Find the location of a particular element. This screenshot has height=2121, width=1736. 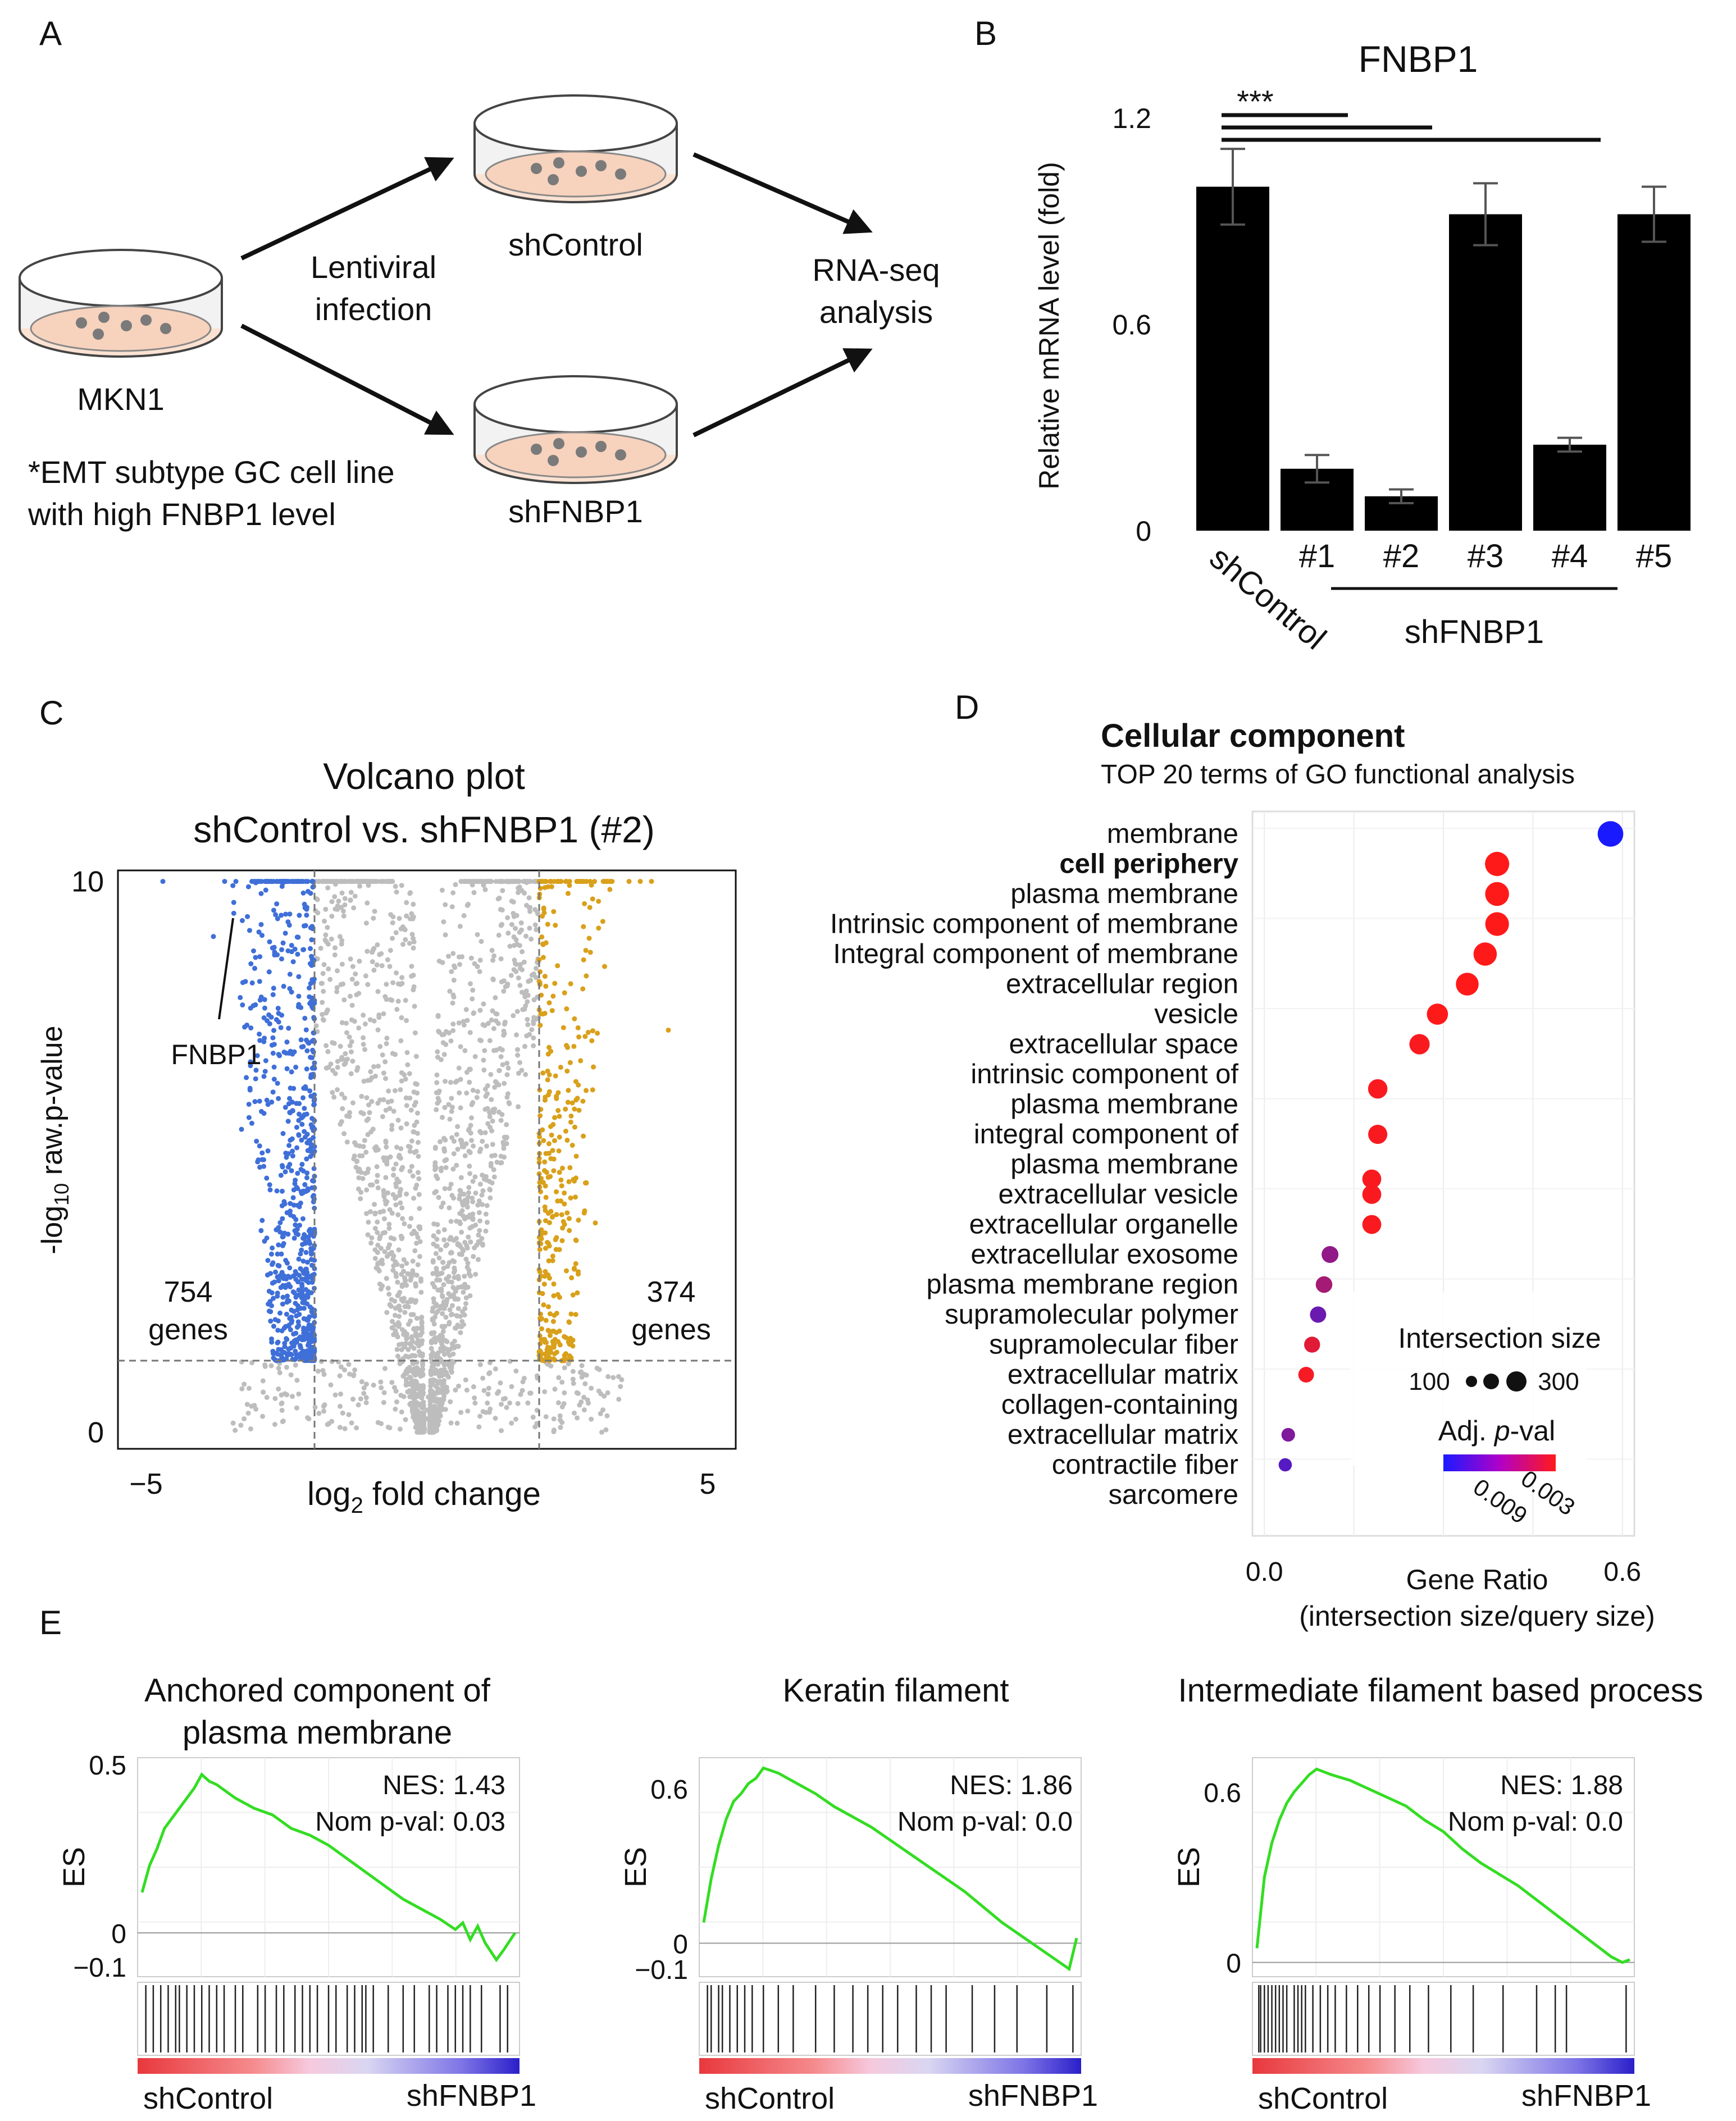

chart-c-xlabel: log2 fold change is located at coordinates (424, 1497).